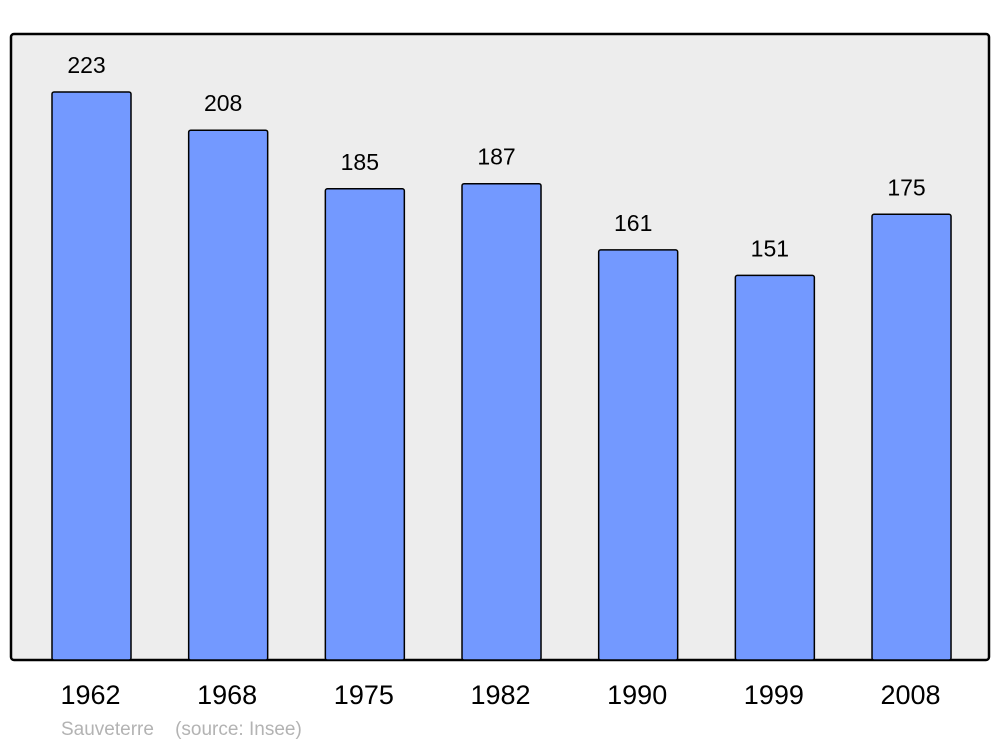 The width and height of the screenshot is (1000, 747). Describe the element at coordinates (86, 65) in the screenshot. I see `data-label-1962: 223` at that location.